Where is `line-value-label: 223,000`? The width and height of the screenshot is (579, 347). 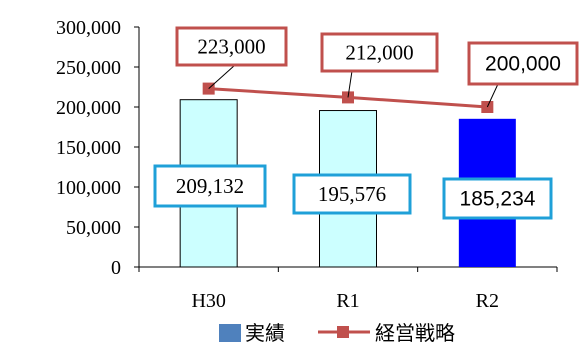 line-value-label: 223,000 is located at coordinates (231, 47).